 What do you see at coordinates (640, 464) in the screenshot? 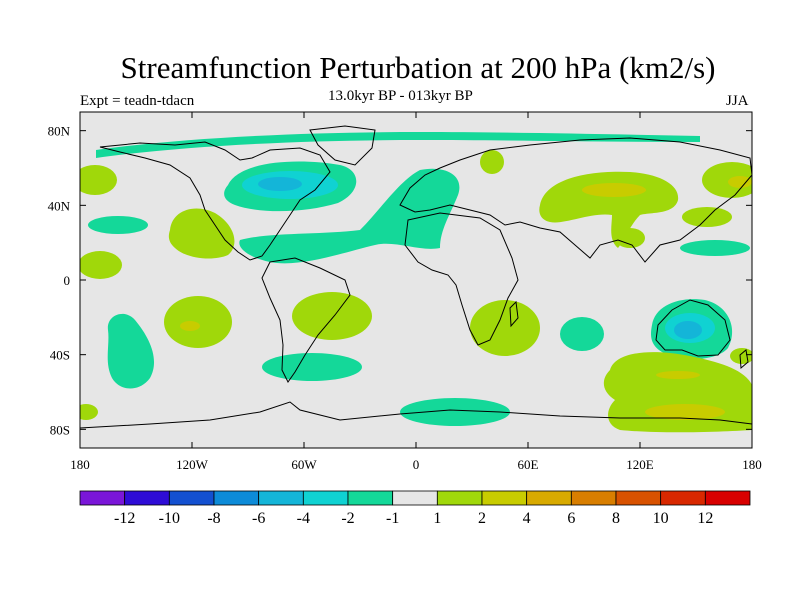
I see `x-tick-label: 120E` at bounding box center [640, 464].